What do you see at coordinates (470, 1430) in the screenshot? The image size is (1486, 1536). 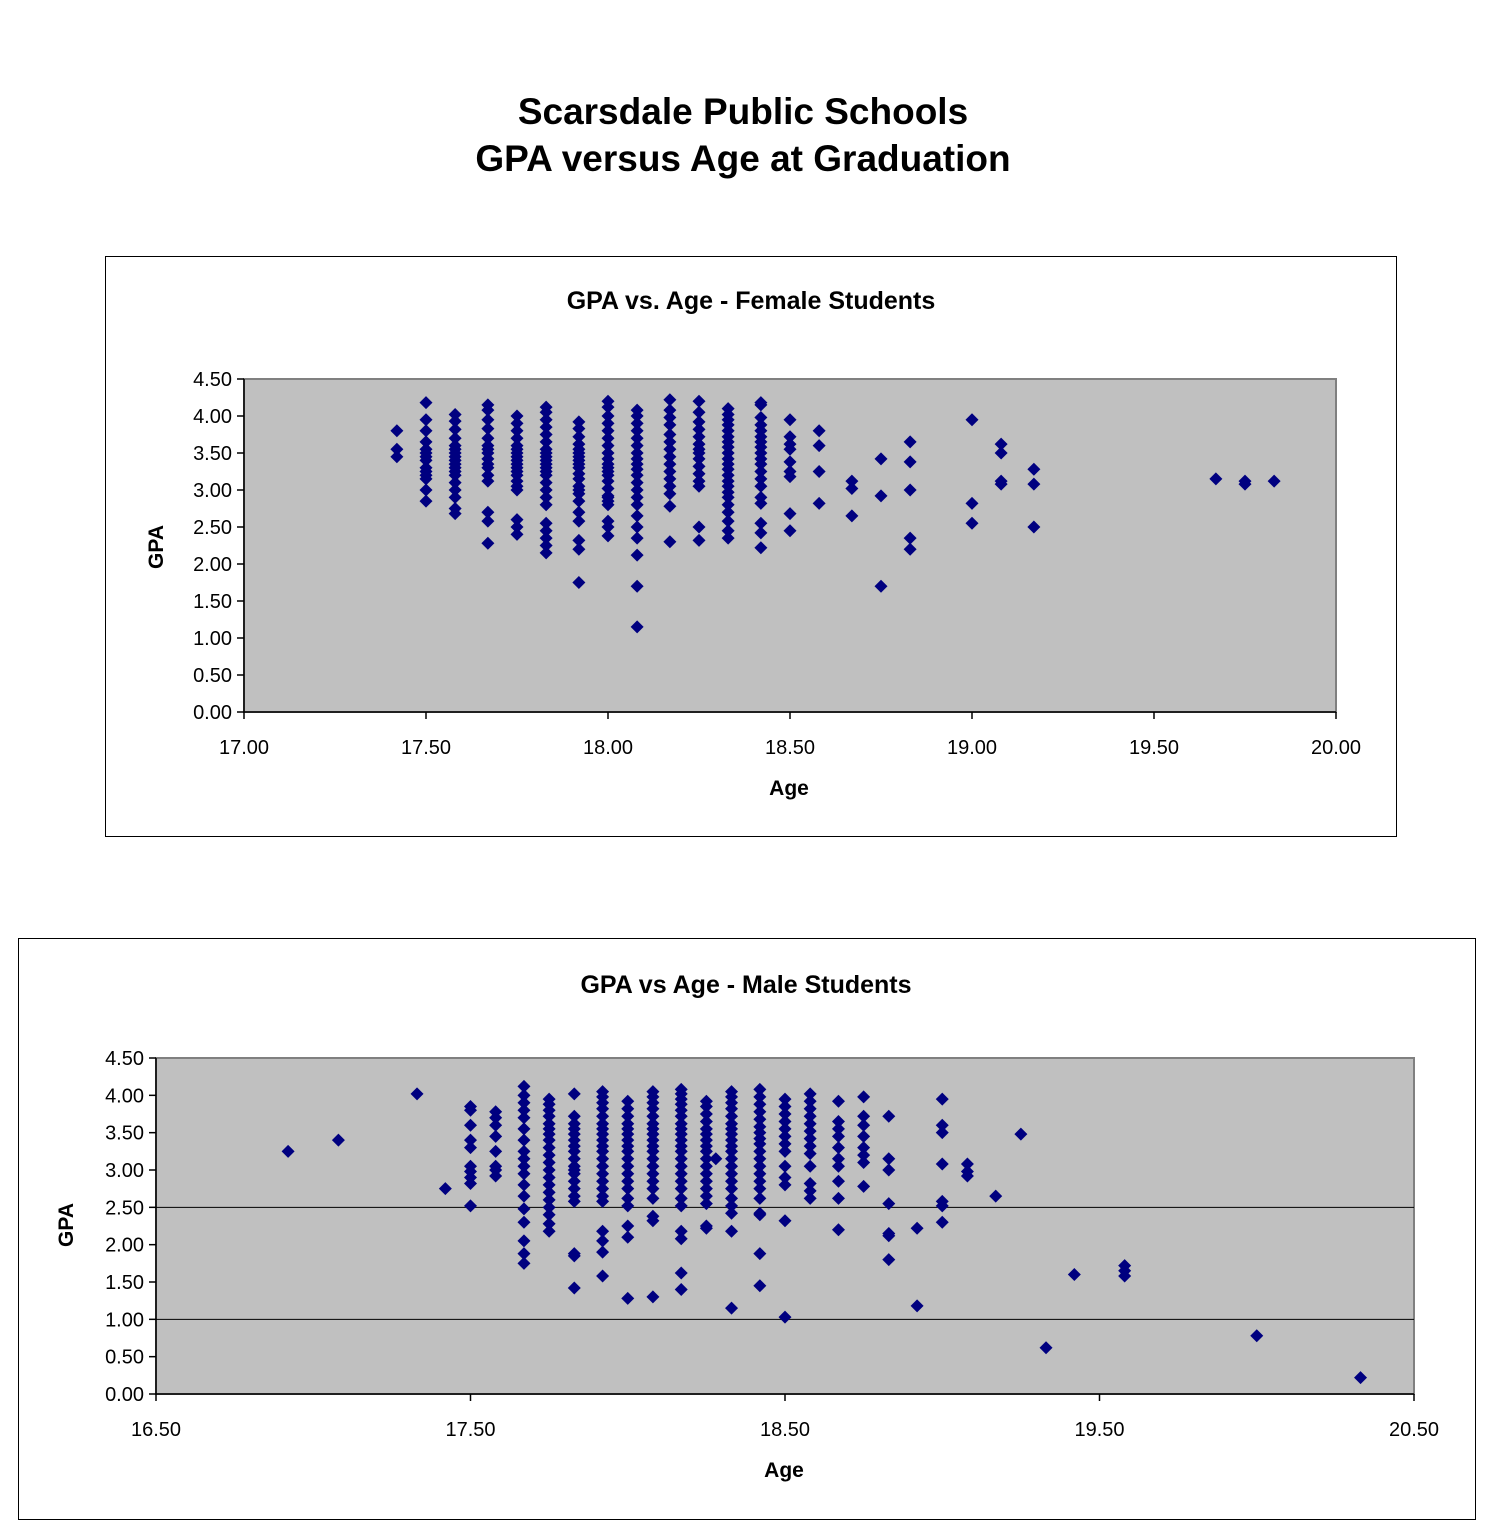 I see `male-x-tick-label: 17.50` at bounding box center [470, 1430].